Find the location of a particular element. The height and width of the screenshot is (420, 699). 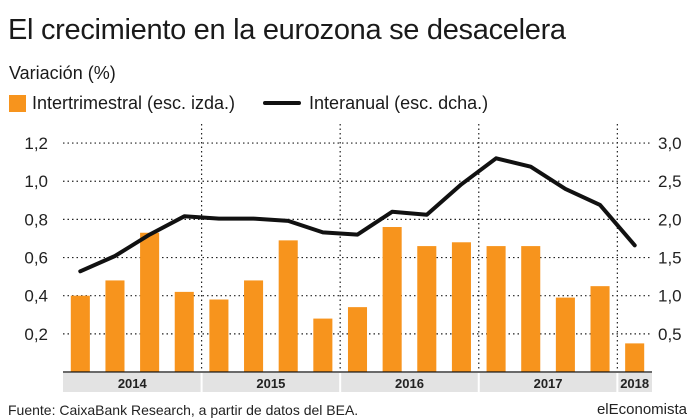

legend-label-bars: Intertrimestral (esc. izda.) is located at coordinates (134, 102).